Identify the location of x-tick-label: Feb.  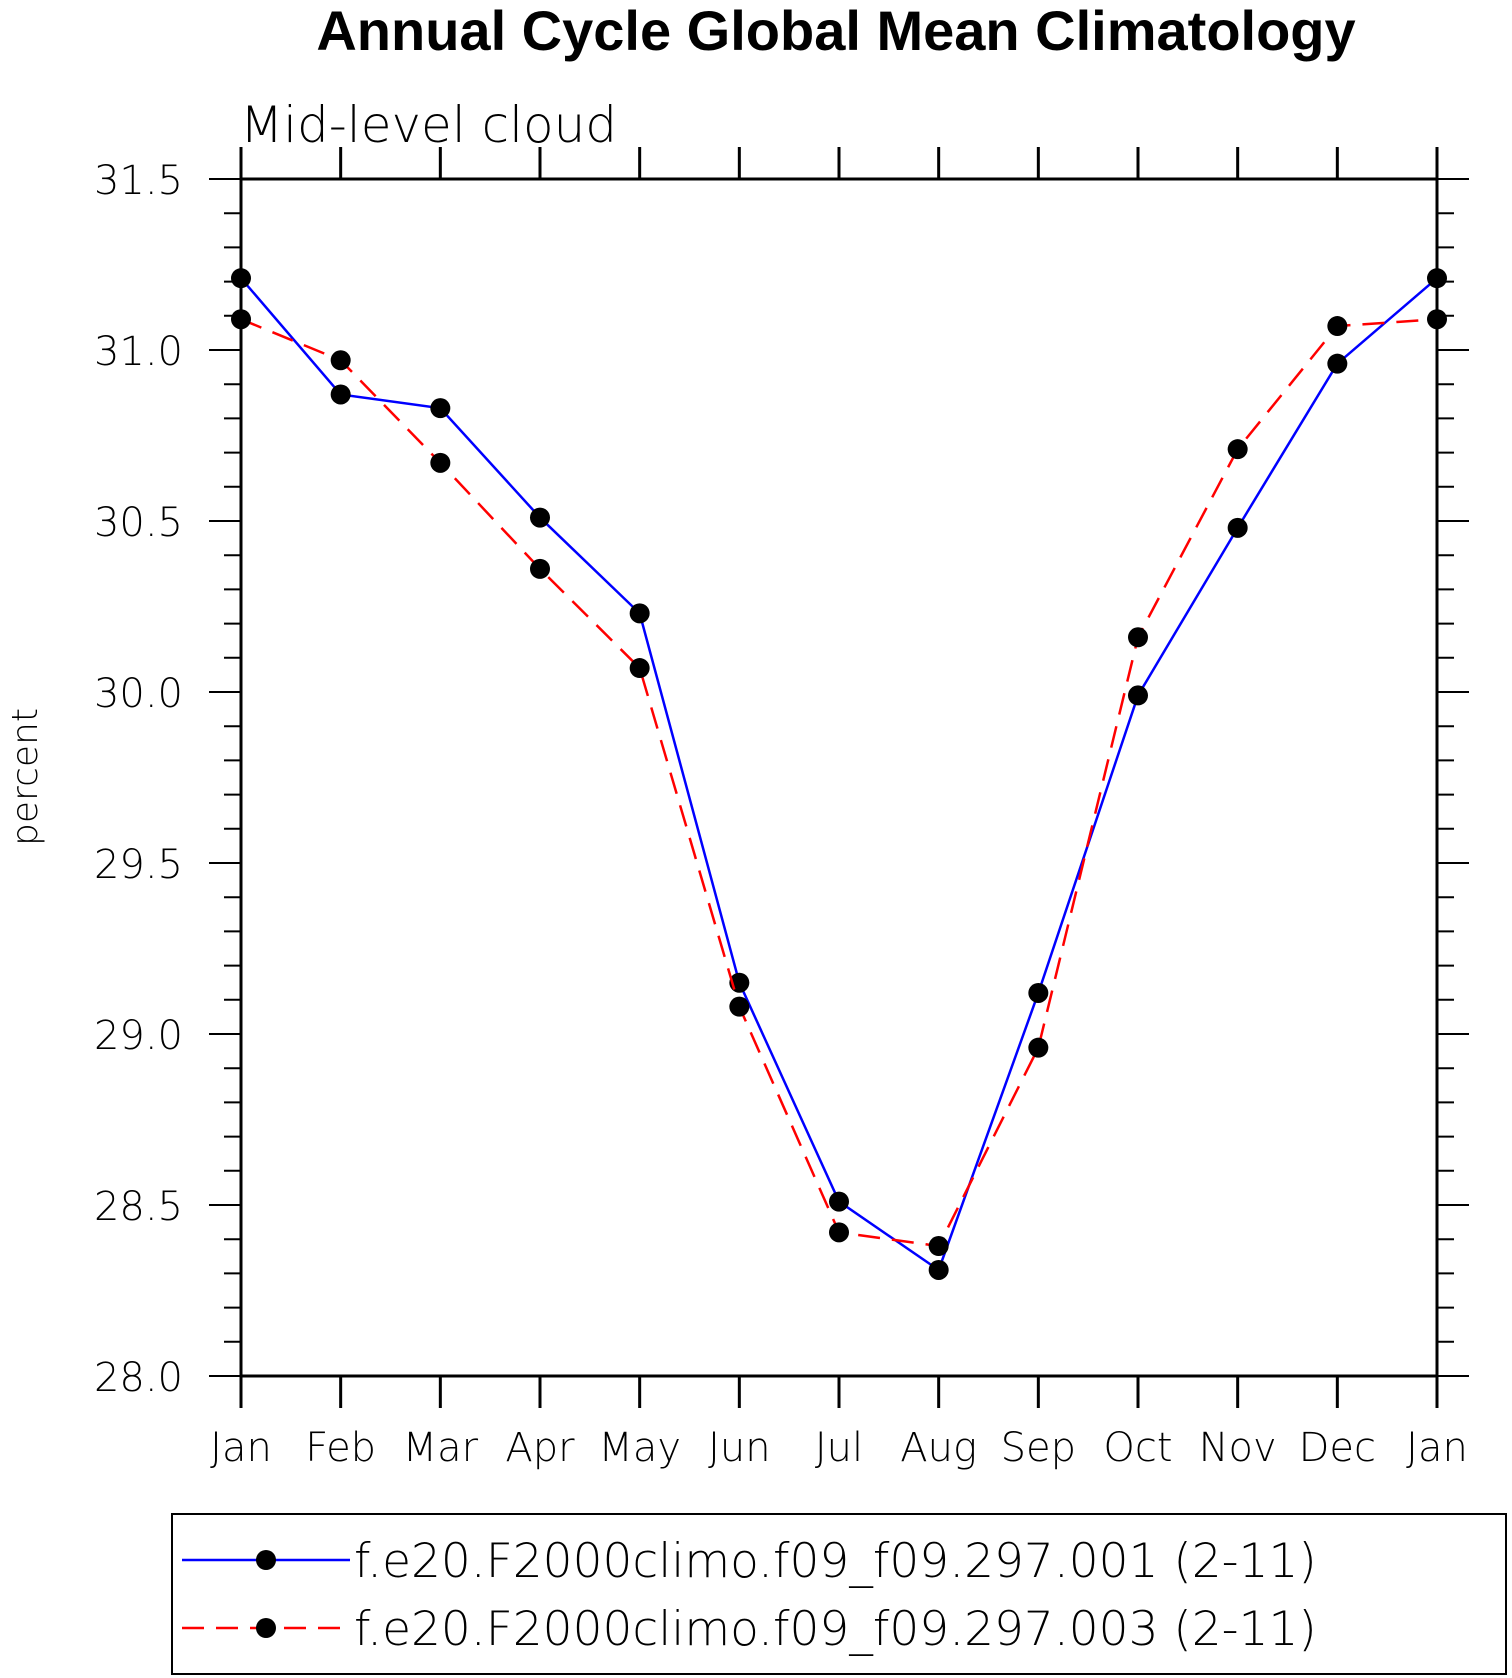
(340, 1448).